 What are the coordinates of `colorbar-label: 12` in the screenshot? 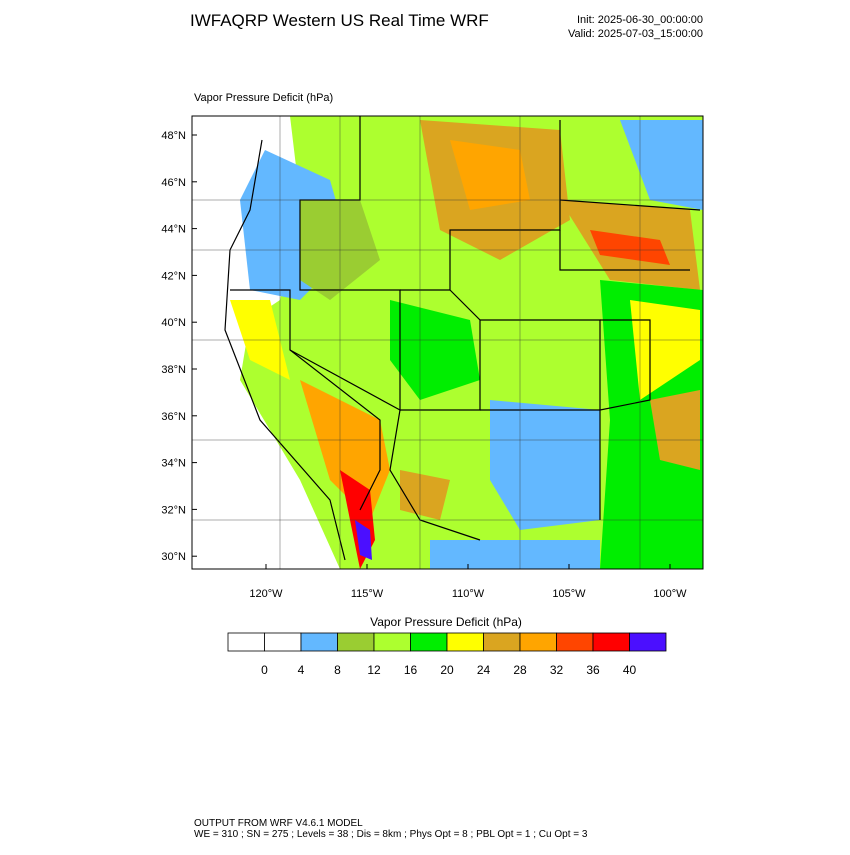 It's located at (374, 670).